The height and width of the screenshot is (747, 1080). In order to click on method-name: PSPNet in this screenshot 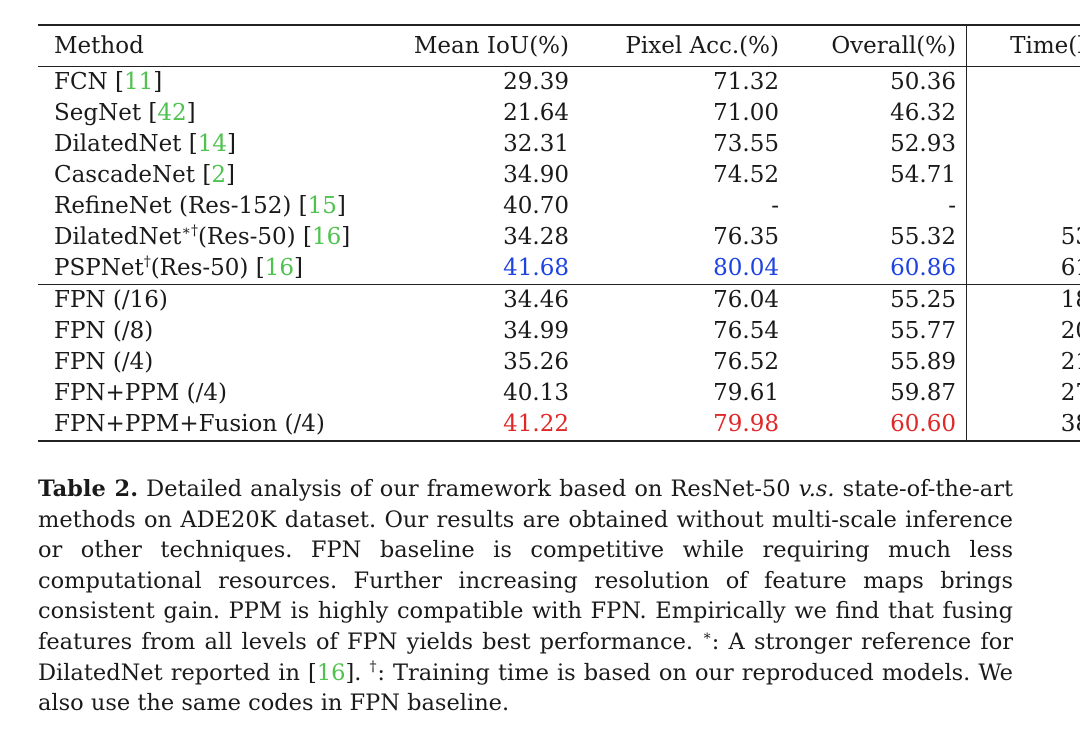, I will do `click(99, 268)`.